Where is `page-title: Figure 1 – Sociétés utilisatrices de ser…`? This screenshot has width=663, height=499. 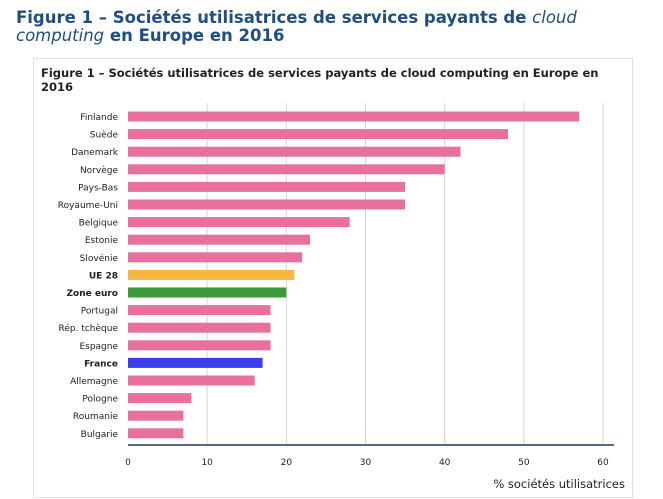 page-title: Figure 1 – Sociétés utilisatrices de ser… is located at coordinates (338, 27).